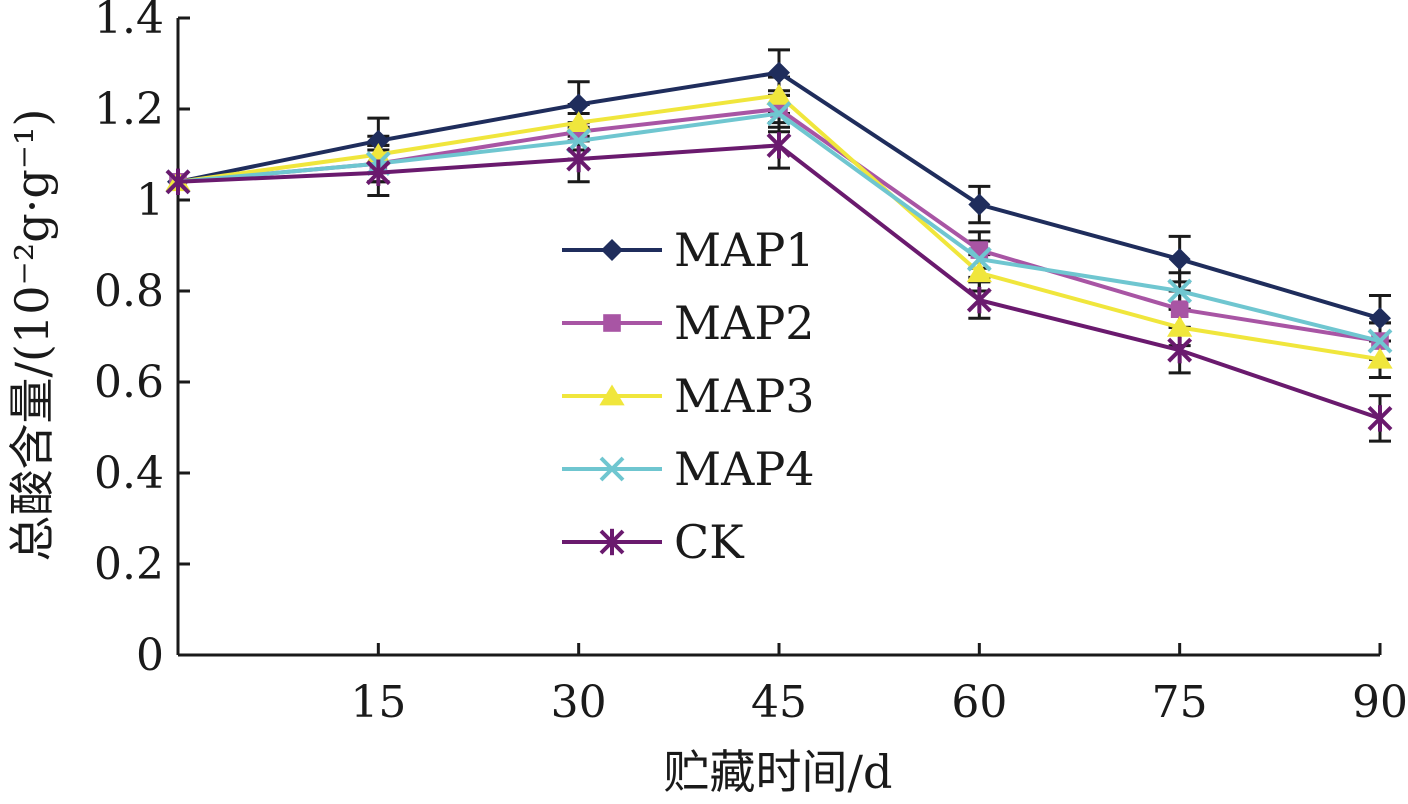  Describe the element at coordinates (129, 22) in the screenshot. I see `y-tick-label: 1.4` at that location.